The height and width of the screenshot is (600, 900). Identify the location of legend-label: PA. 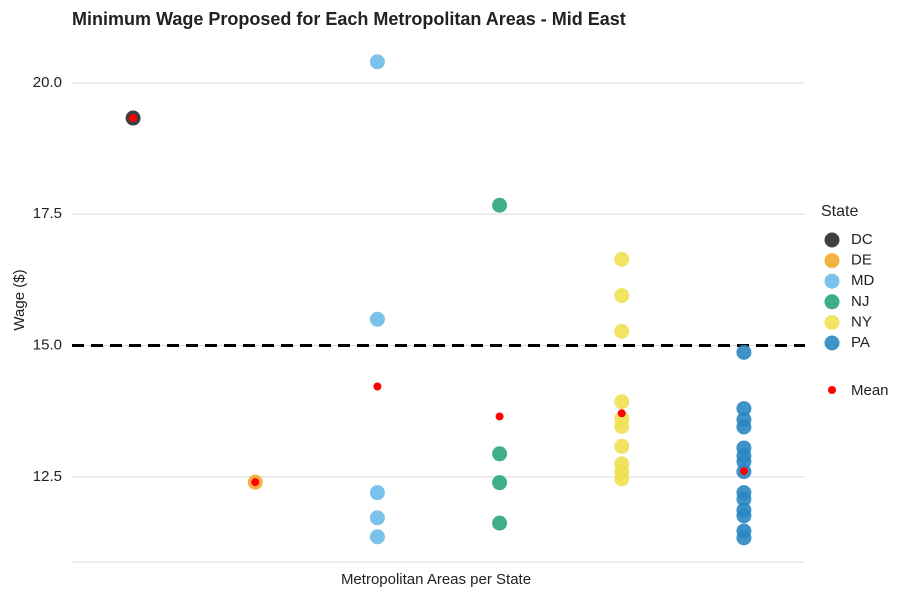
(860, 342).